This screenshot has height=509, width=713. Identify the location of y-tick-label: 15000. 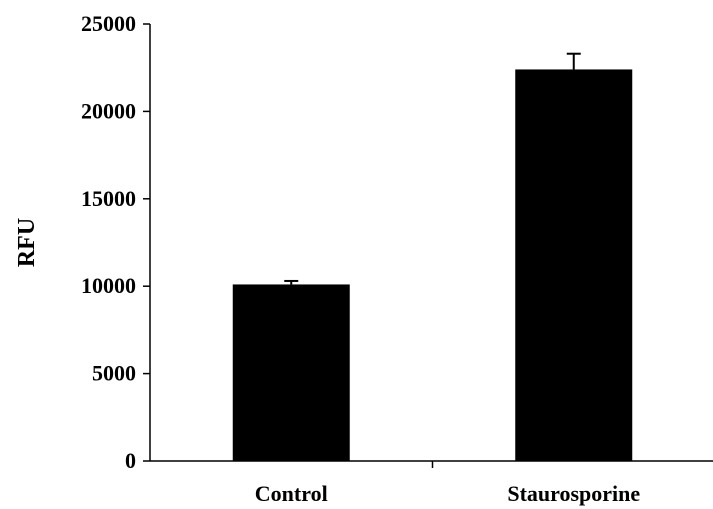
(108, 198).